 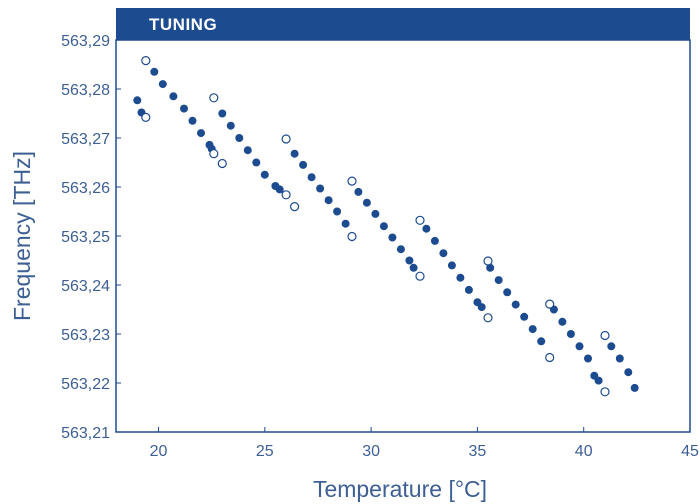 I want to click on y-tick-label: 563,29, so click(x=85, y=41).